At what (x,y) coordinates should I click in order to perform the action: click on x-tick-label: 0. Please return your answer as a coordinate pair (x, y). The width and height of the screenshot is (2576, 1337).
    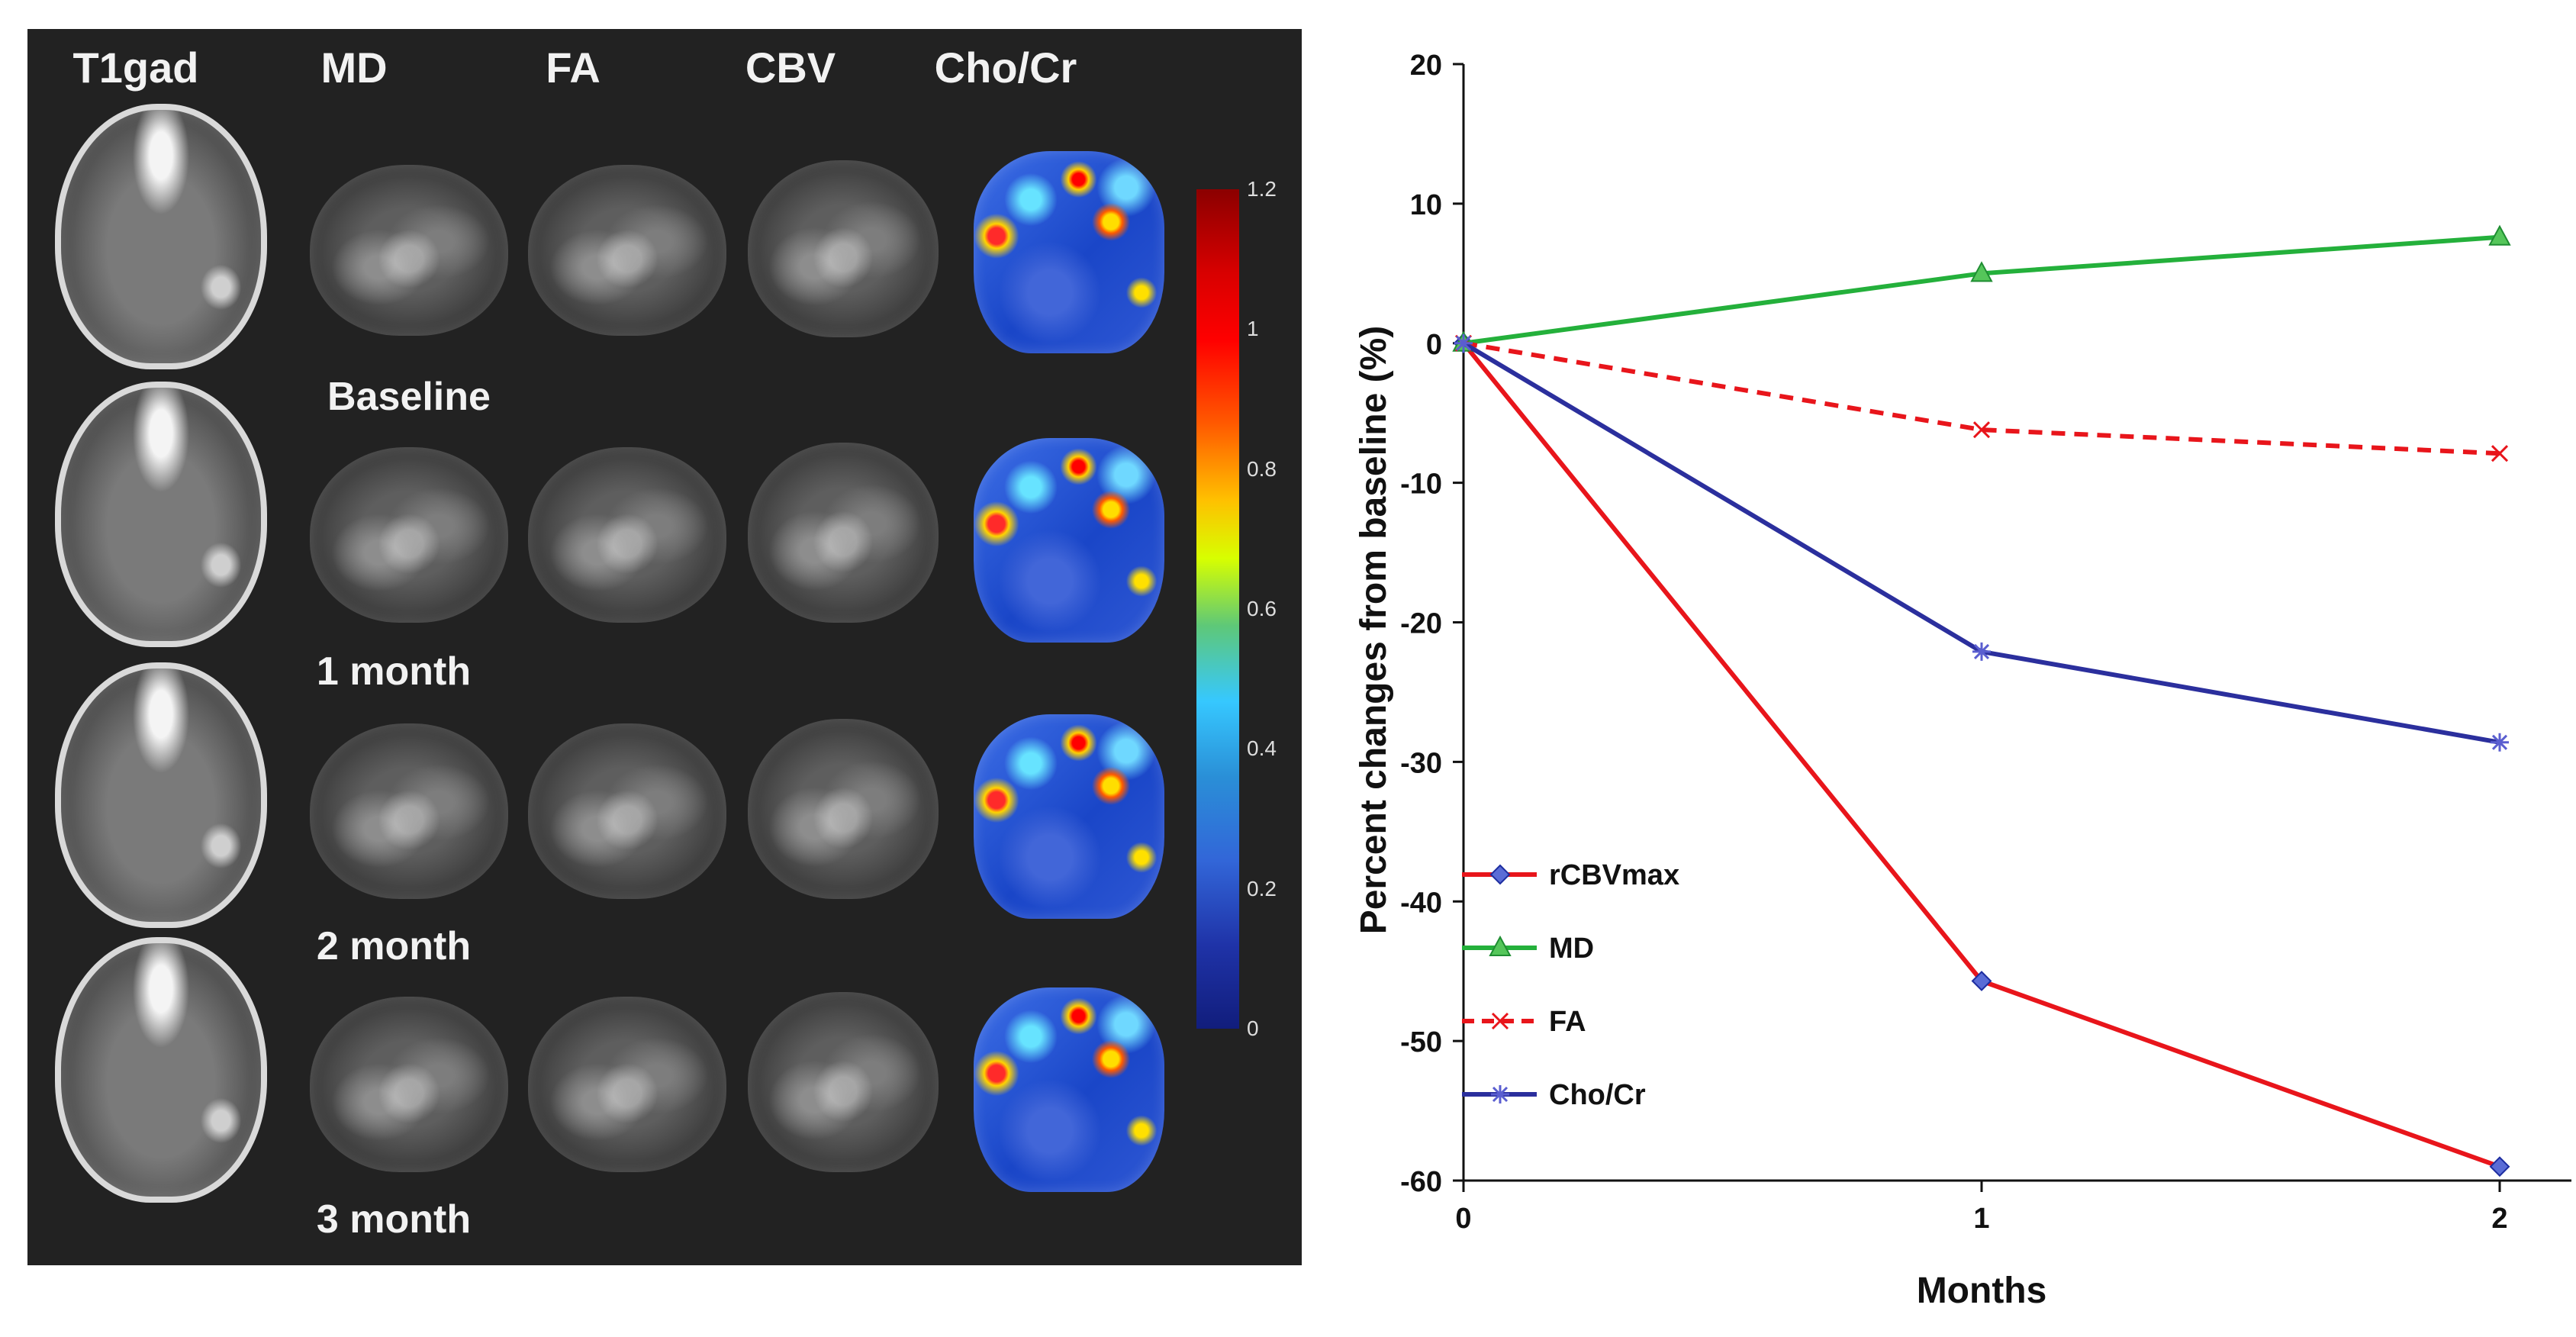
    Looking at the image, I should click on (1463, 1219).